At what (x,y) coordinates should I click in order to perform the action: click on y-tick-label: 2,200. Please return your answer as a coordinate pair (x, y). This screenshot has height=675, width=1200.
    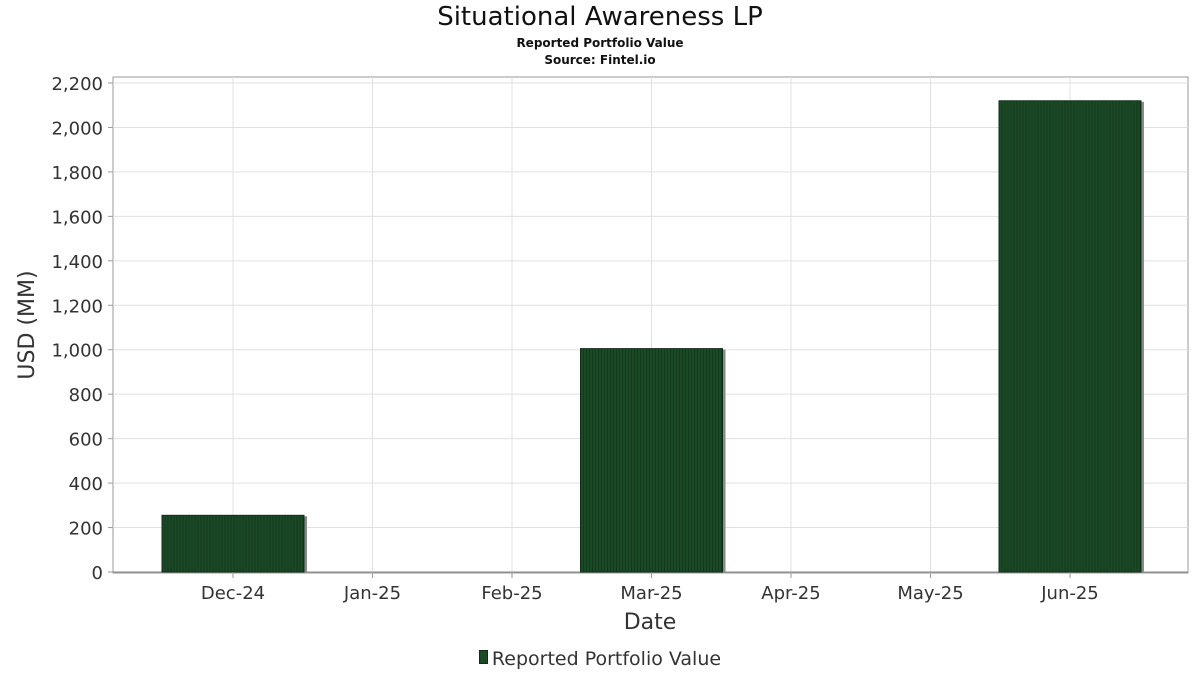
    Looking at the image, I should click on (77, 84).